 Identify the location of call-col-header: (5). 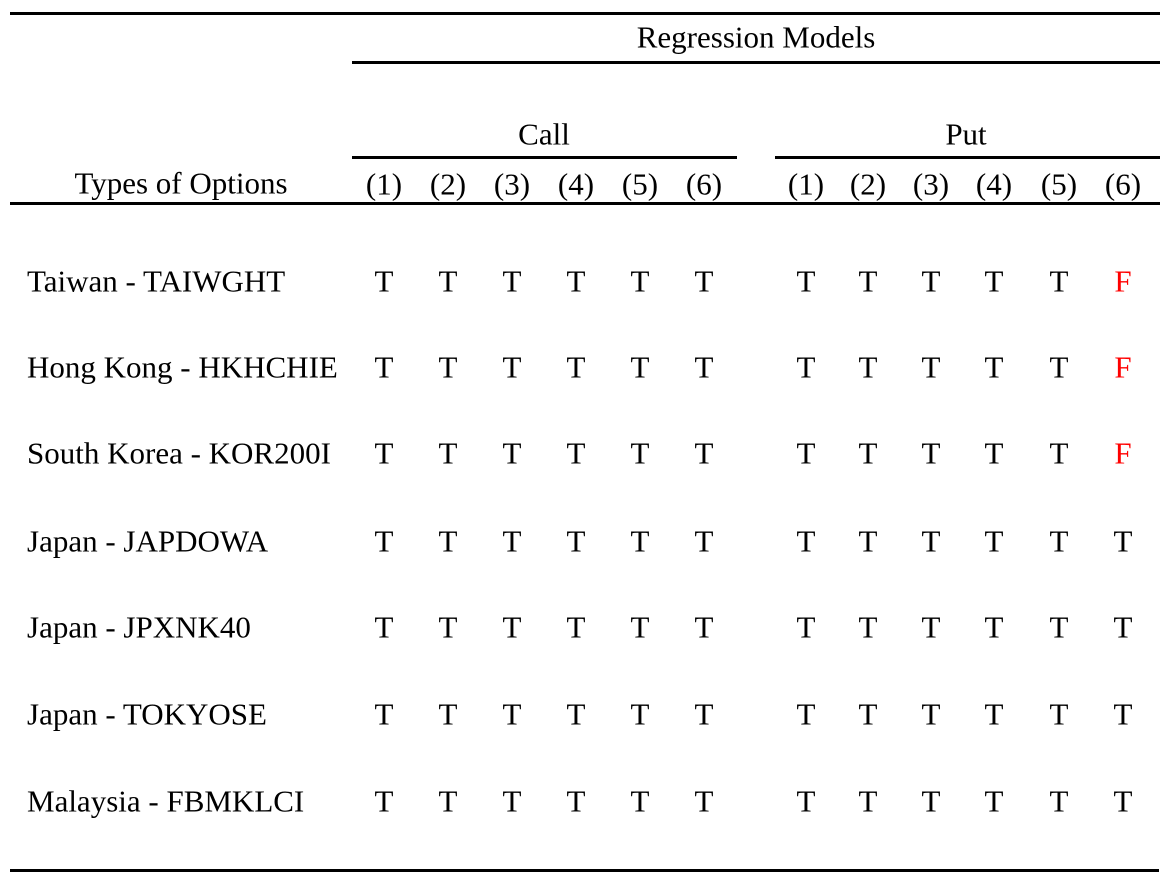
(640, 184).